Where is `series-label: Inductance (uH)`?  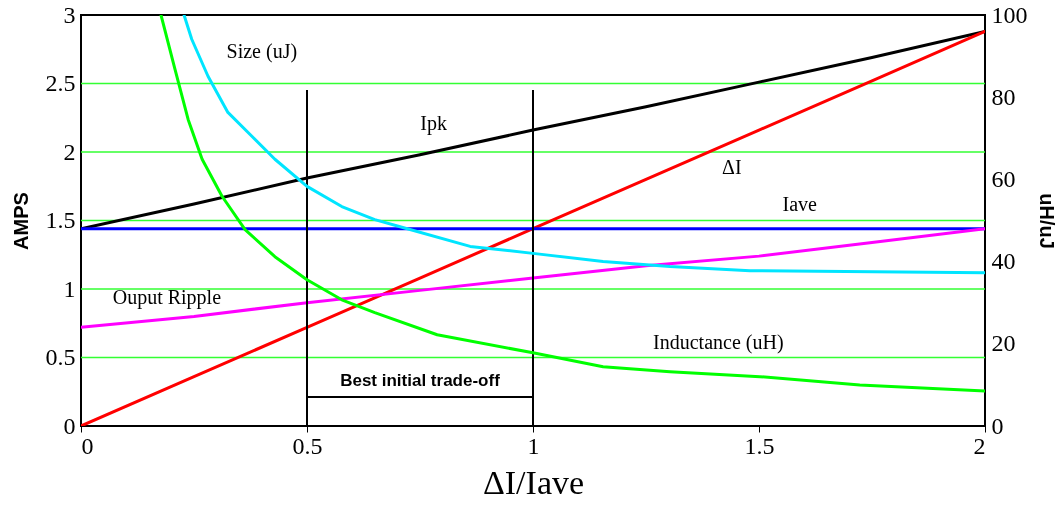 series-label: Inductance (uH) is located at coordinates (718, 343).